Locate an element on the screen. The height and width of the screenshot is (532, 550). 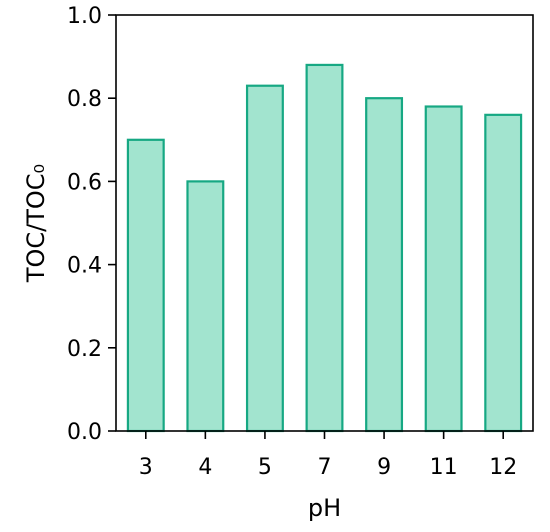
y-tick-label: 0.2 is located at coordinates (84, 349).